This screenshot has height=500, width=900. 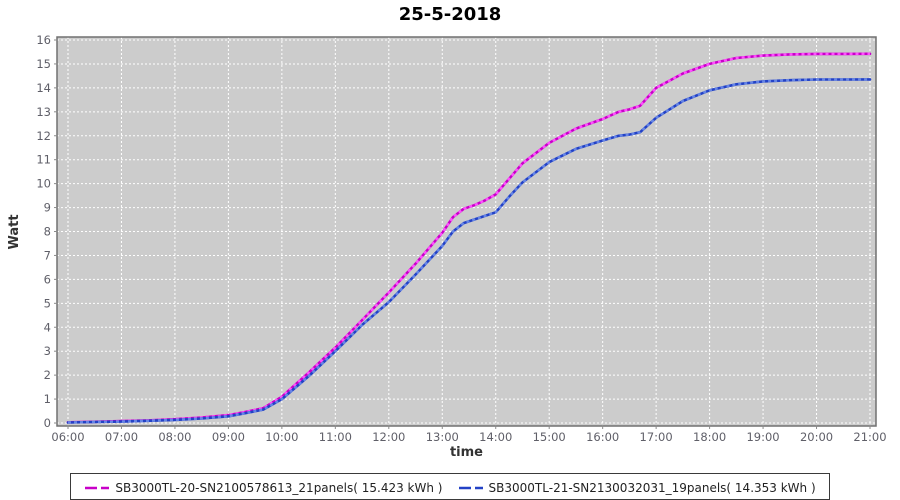 What do you see at coordinates (762, 437) in the screenshot?
I see `x-tick-label: 19:00` at bounding box center [762, 437].